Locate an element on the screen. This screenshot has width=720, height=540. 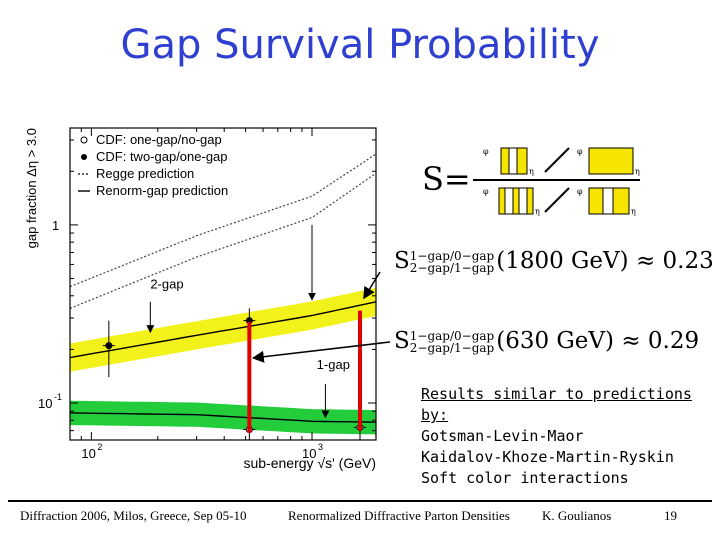
result-1800: S1−gap/0−gap 2−gap/1−gap(1800 GeV) ≈ 0.23 is located at coordinates (554, 261).